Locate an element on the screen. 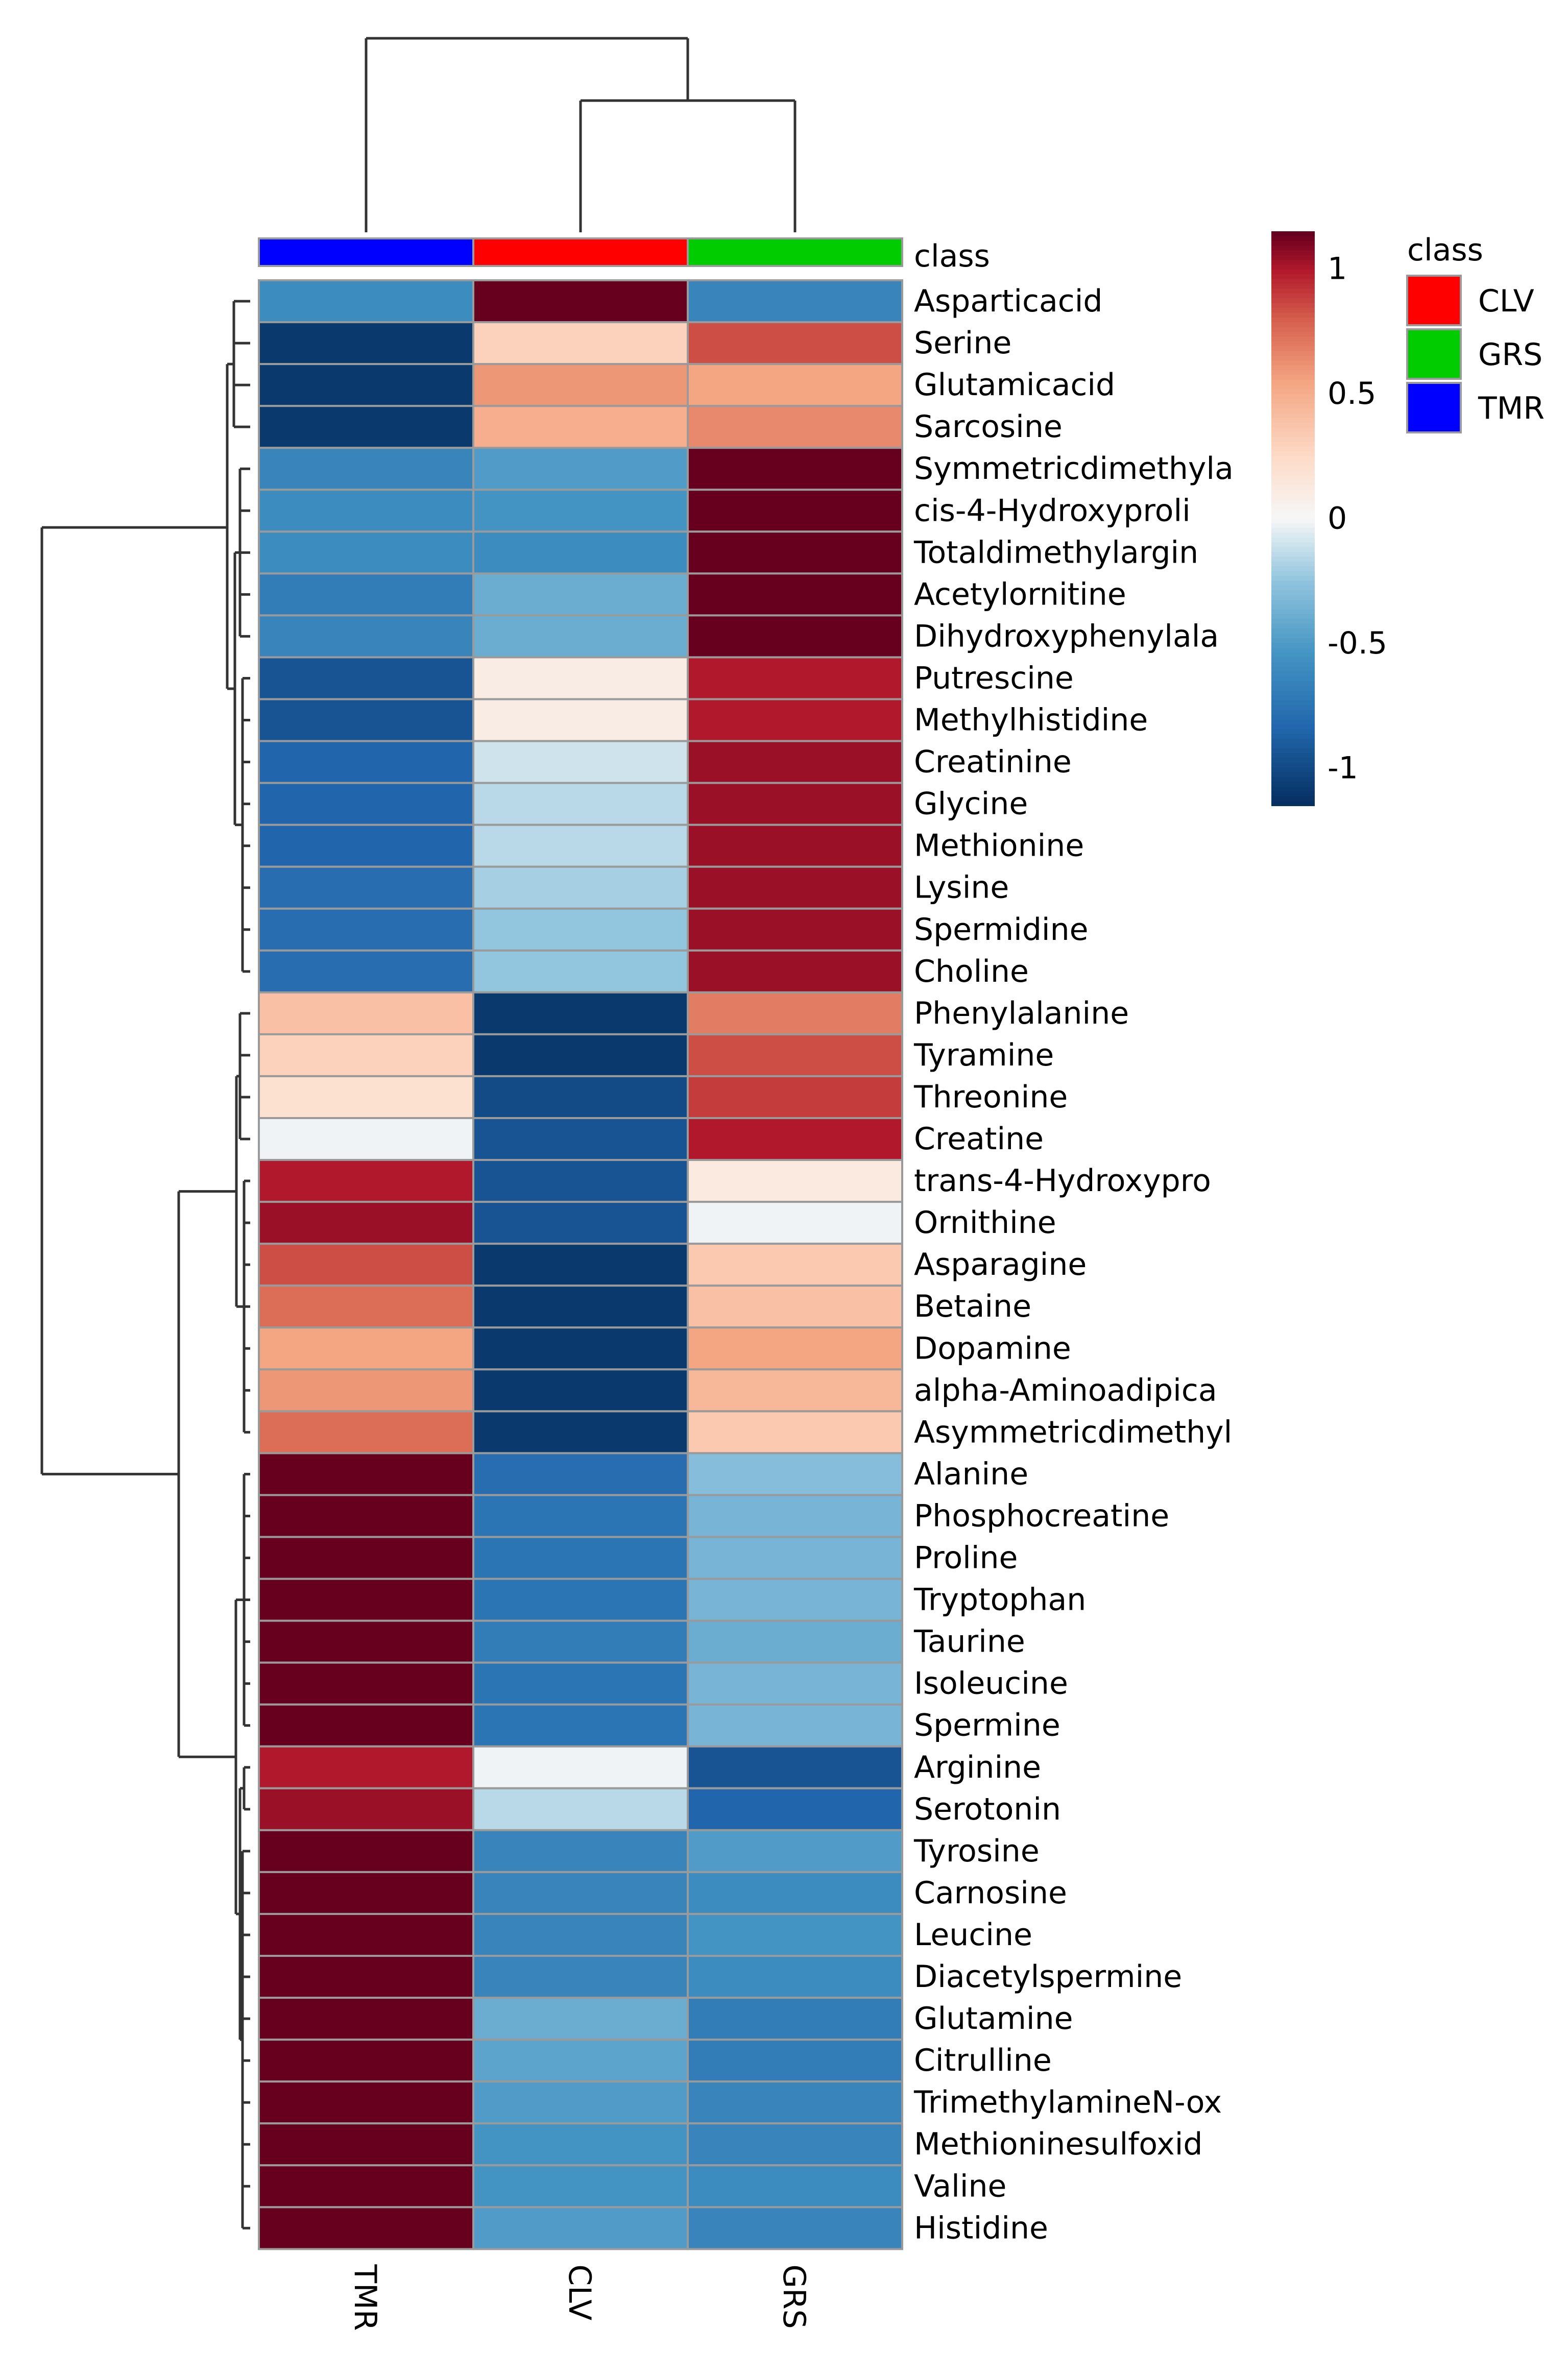 The image size is (1568, 2375). color-scale-tick: -1 is located at coordinates (1343, 768).